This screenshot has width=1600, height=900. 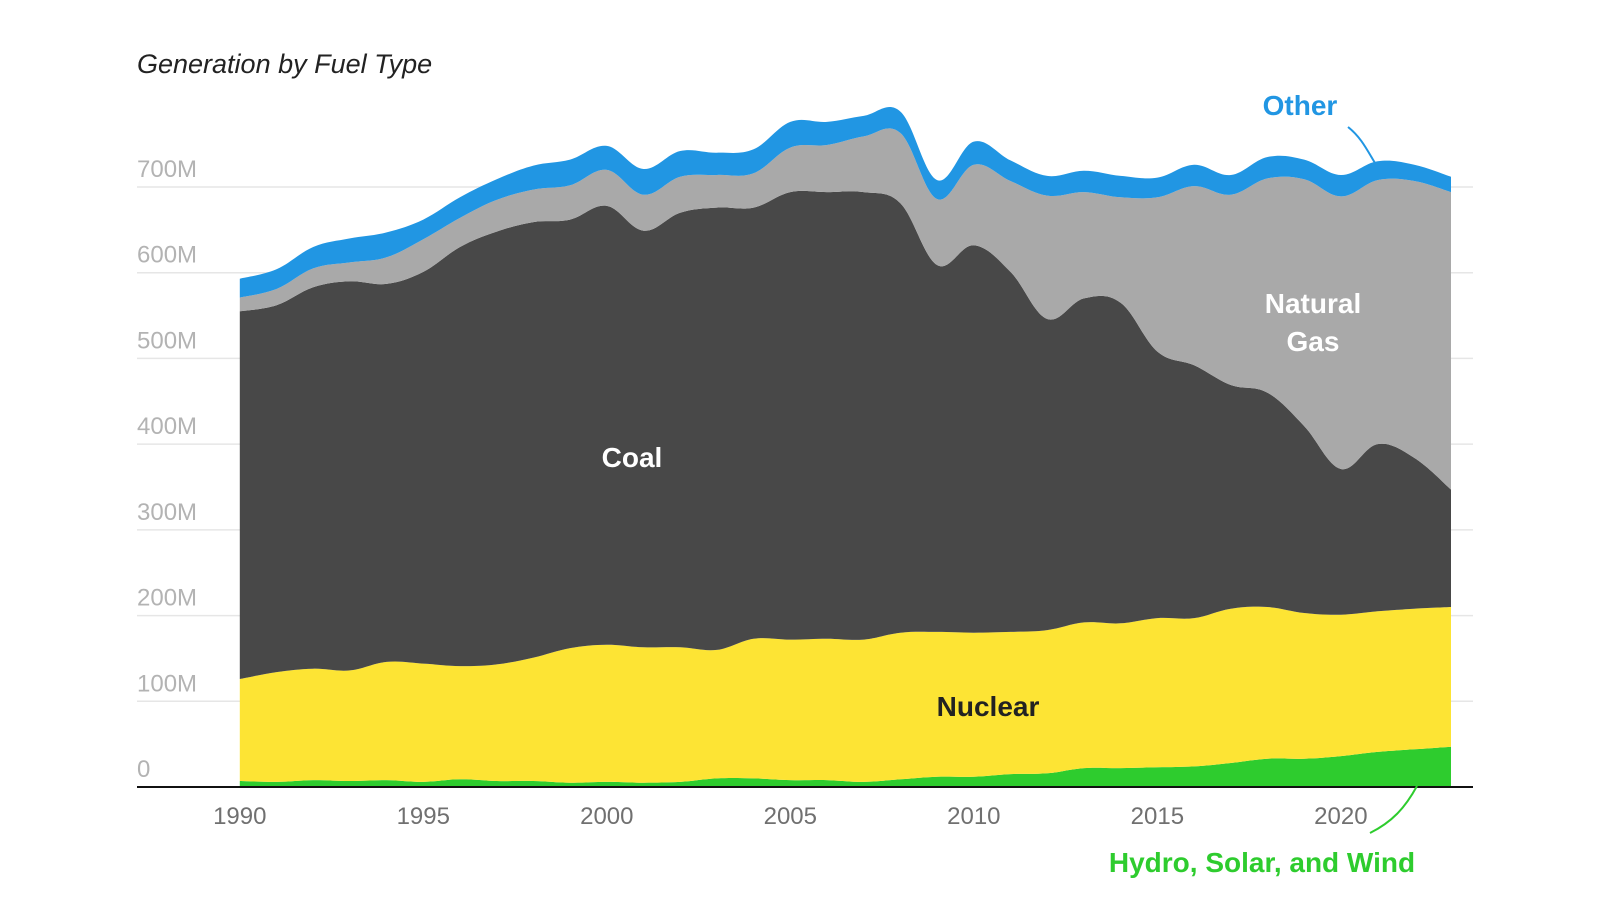 I want to click on other-leader-line, so click(x=1363, y=147).